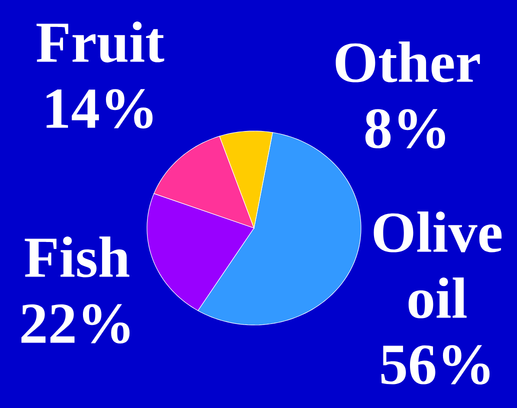 The image size is (517, 408). Describe the element at coordinates (99, 109) in the screenshot. I see `data-label: 14%` at that location.